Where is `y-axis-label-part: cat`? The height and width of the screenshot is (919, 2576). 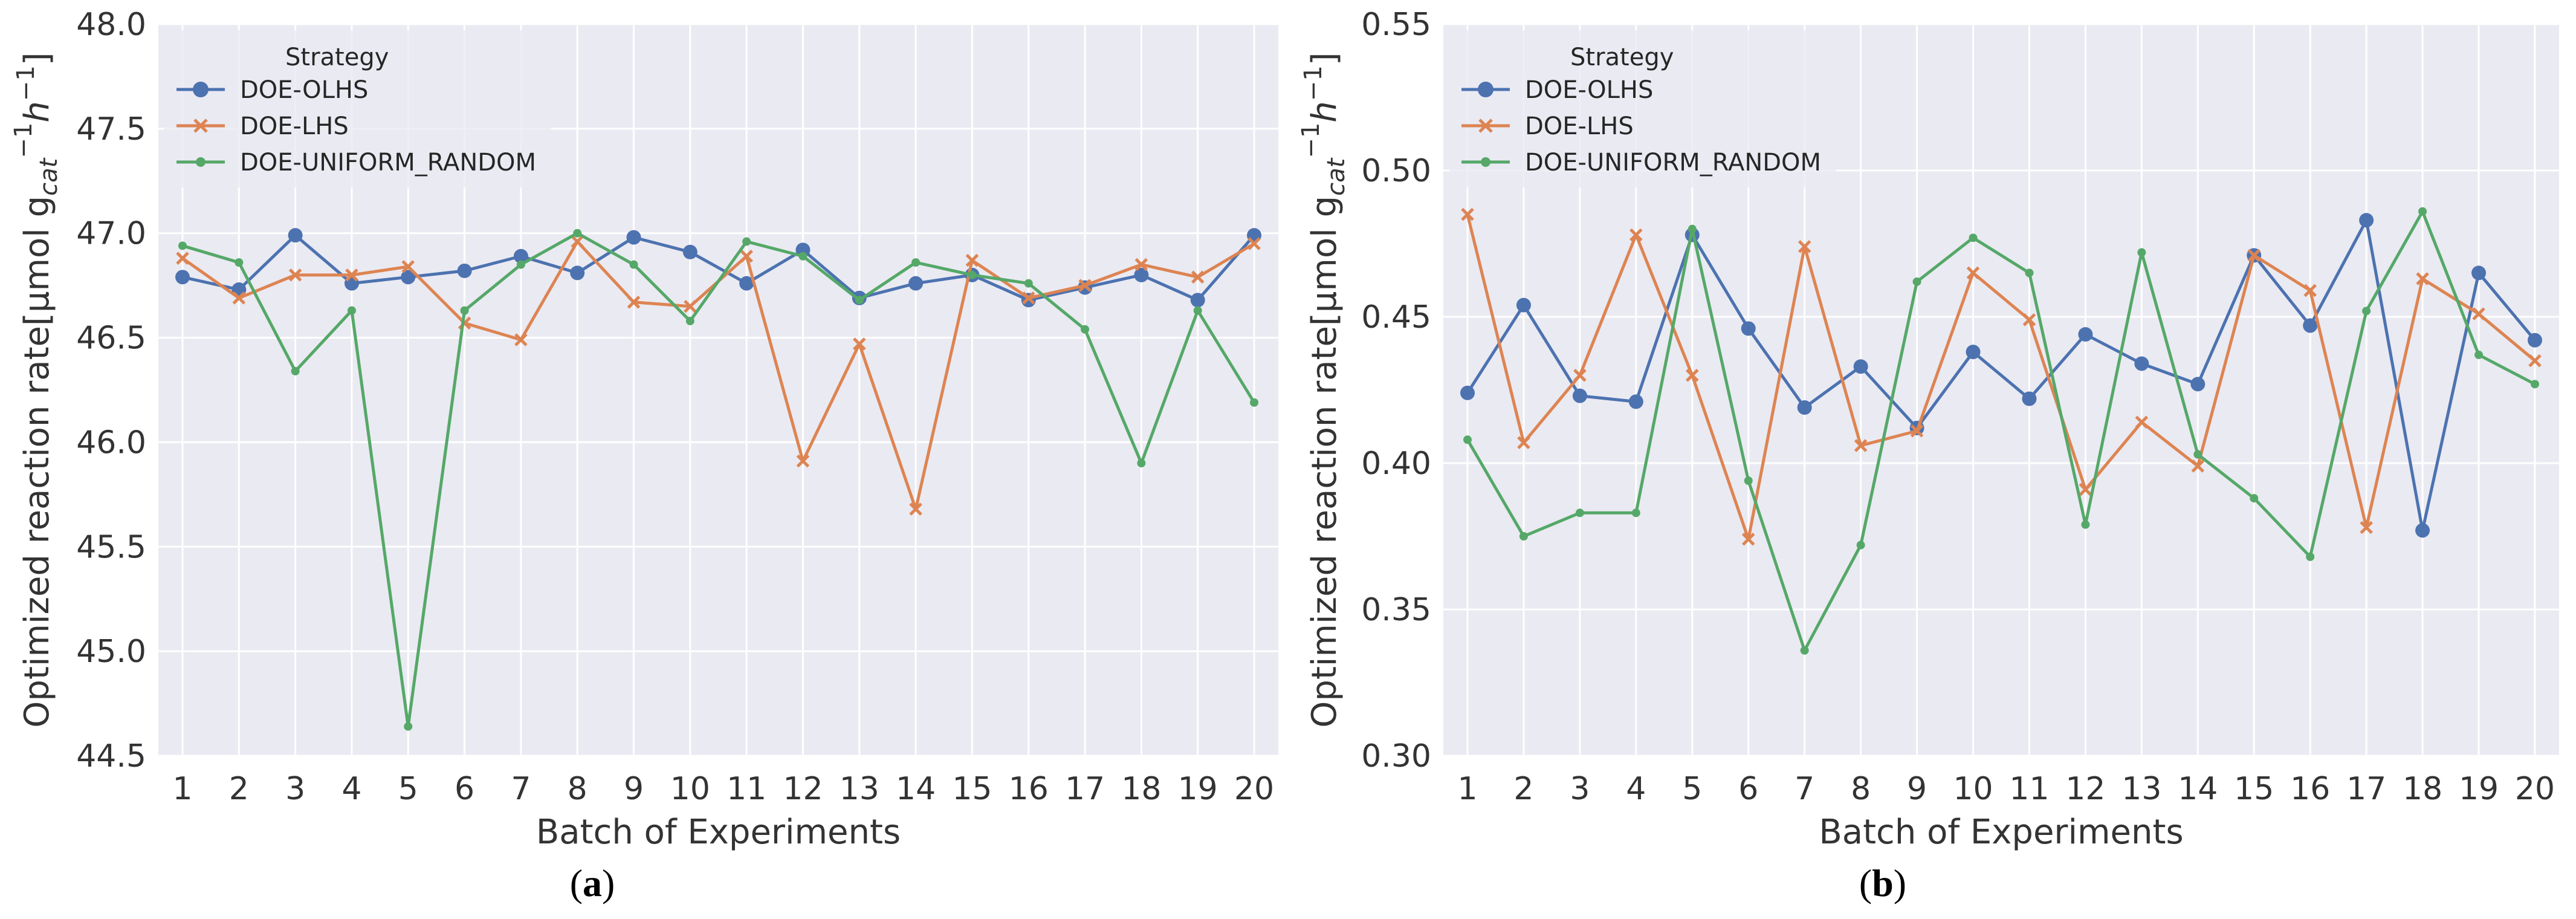 y-axis-label-part: cat is located at coordinates (49, 176).